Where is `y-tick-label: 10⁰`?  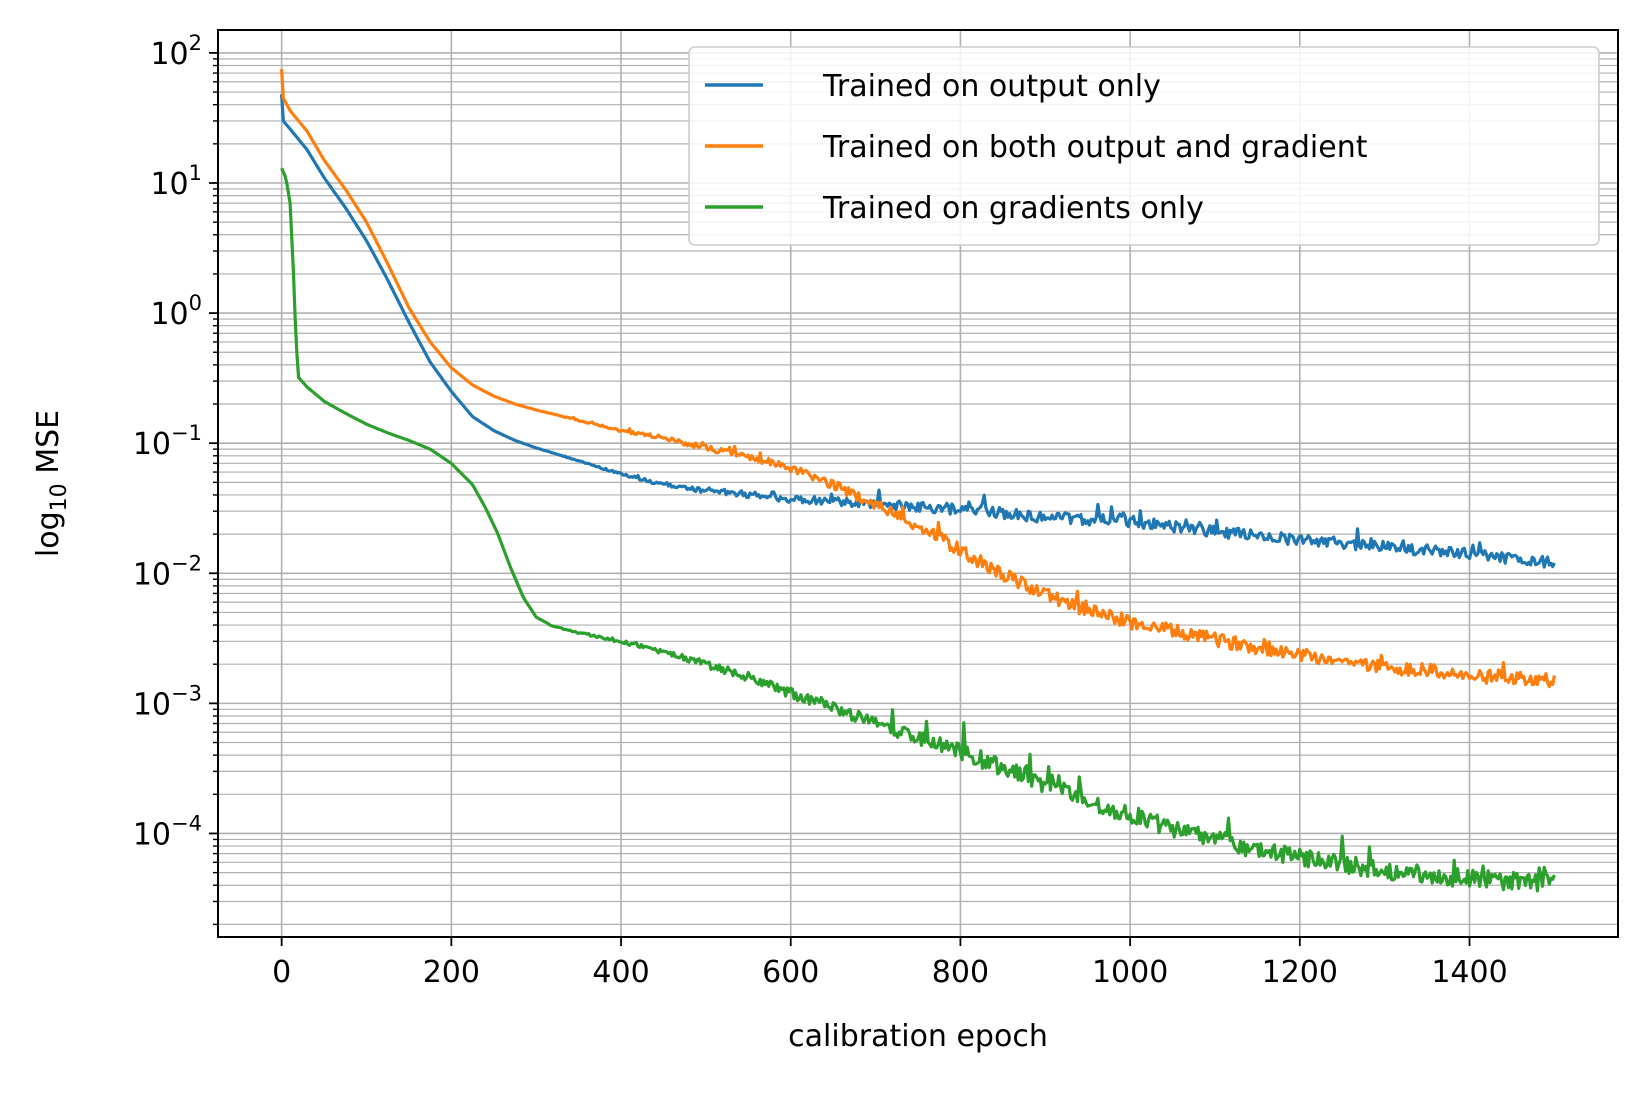
y-tick-label: 10⁰ is located at coordinates (176, 311).